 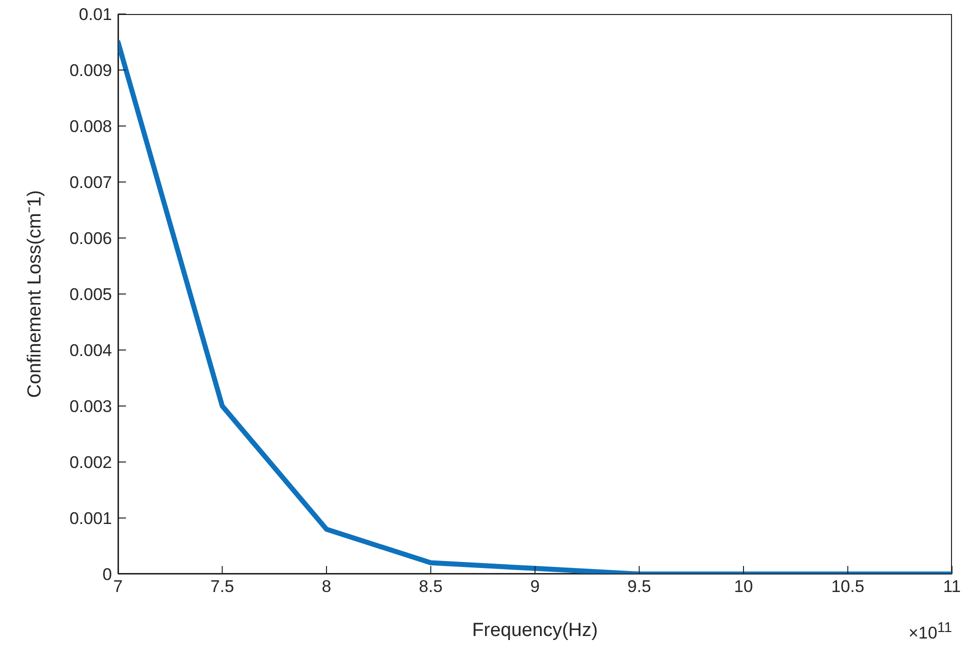 What do you see at coordinates (327, 586) in the screenshot?
I see `x-tick-label: 8` at bounding box center [327, 586].